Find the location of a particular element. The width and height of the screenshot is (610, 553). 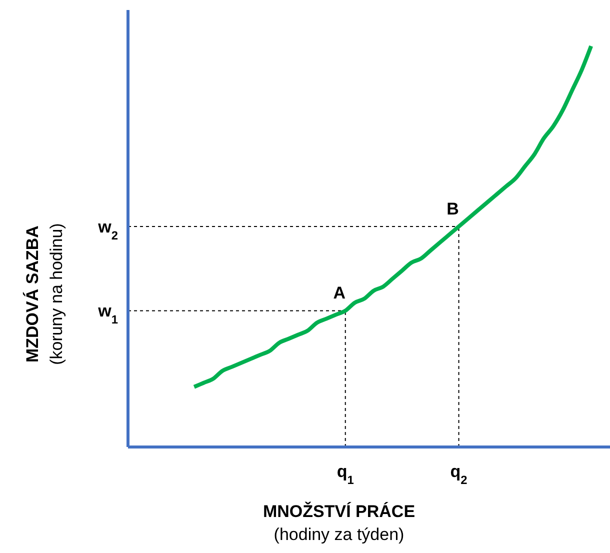

annotation: B is located at coordinates (452, 208).